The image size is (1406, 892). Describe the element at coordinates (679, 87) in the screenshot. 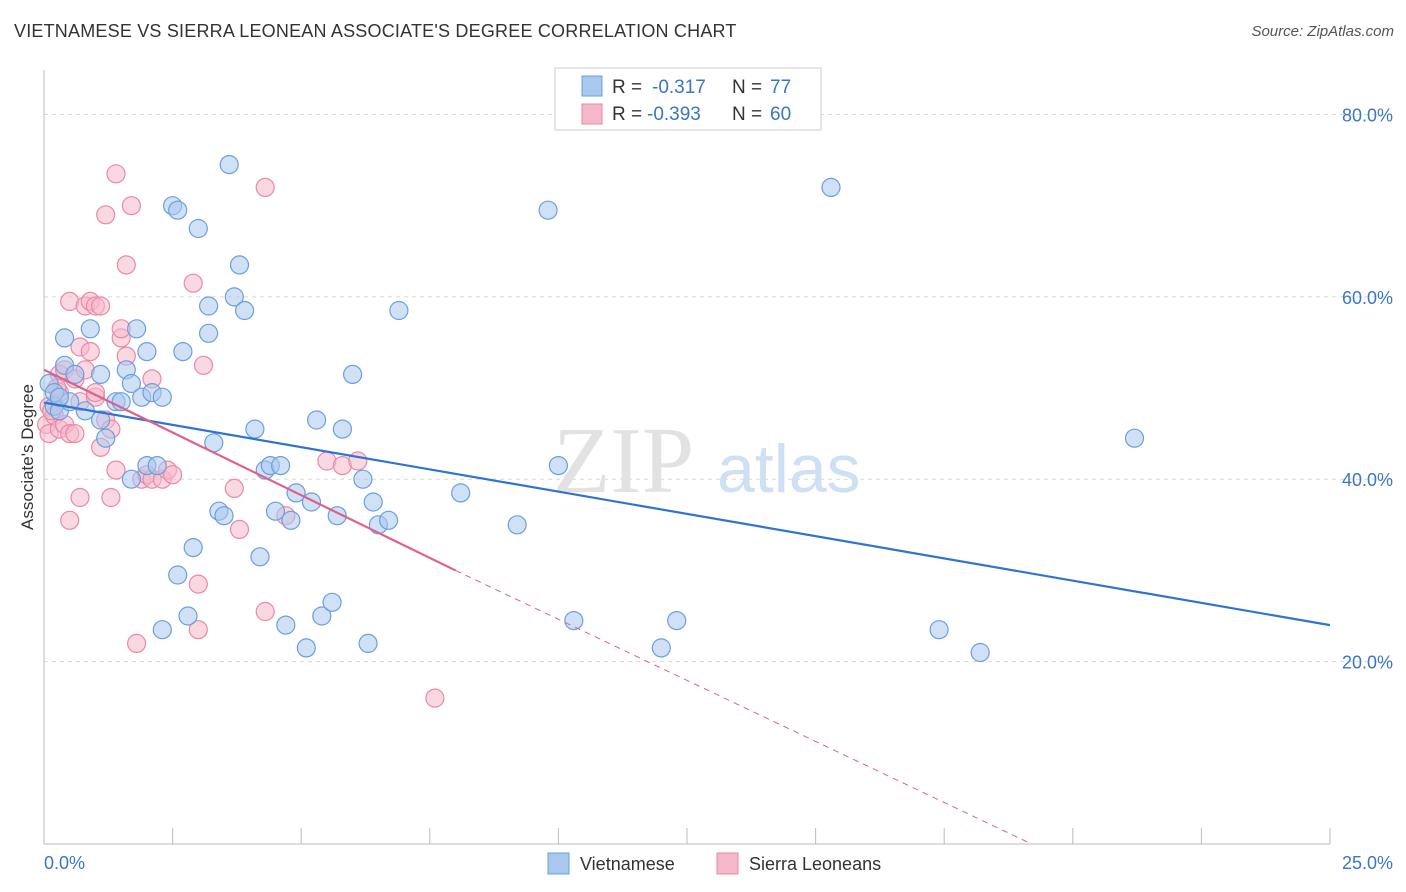

I see `stats-r-value-vietnamese: -0.317` at that location.